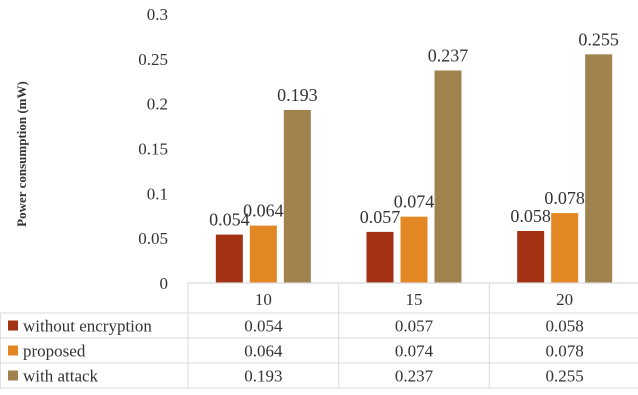 Image resolution: width=638 pixels, height=395 pixels. What do you see at coordinates (157, 104) in the screenshot?
I see `y-tick-label: 0.2` at bounding box center [157, 104].